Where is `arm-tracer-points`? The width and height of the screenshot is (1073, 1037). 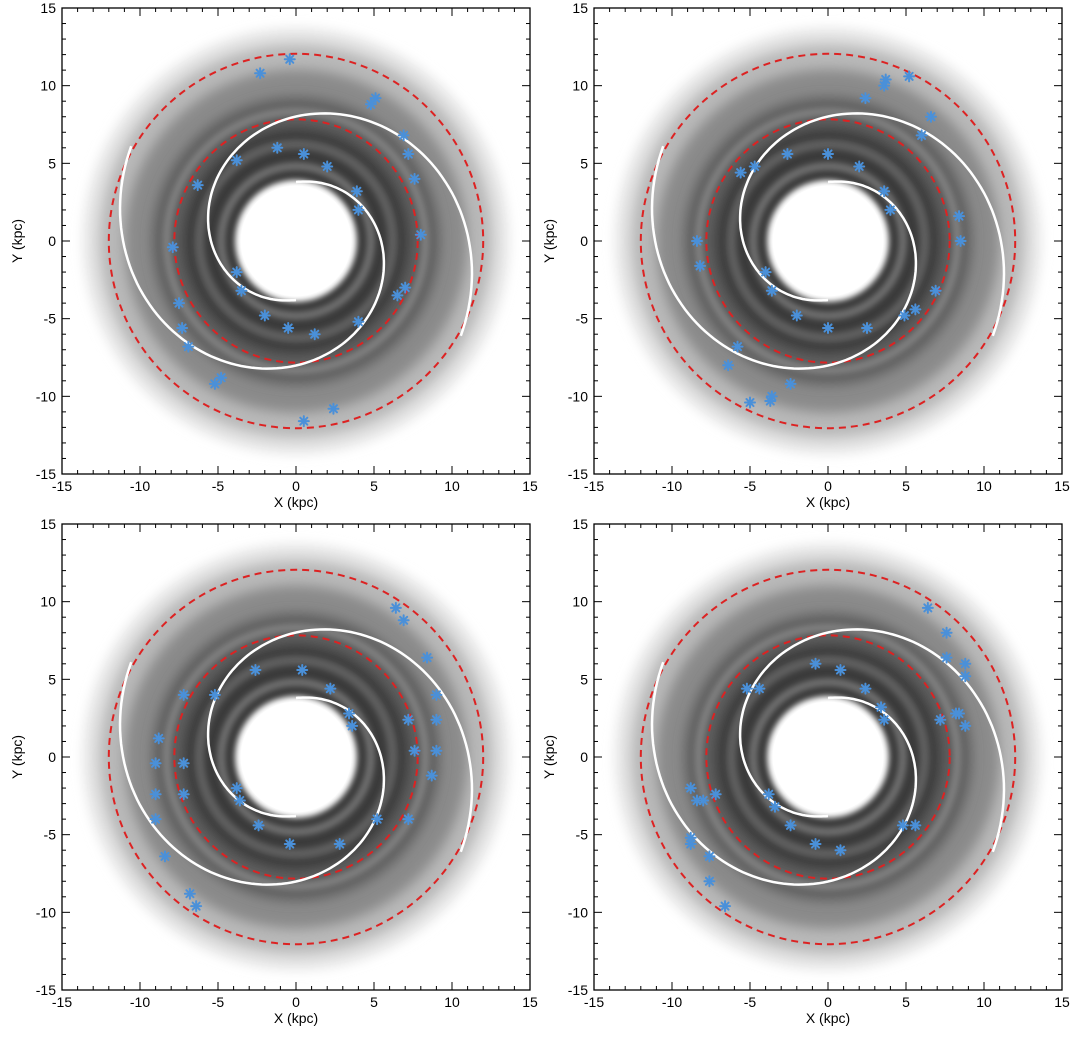 arm-tracer-points is located at coordinates (828, 757).